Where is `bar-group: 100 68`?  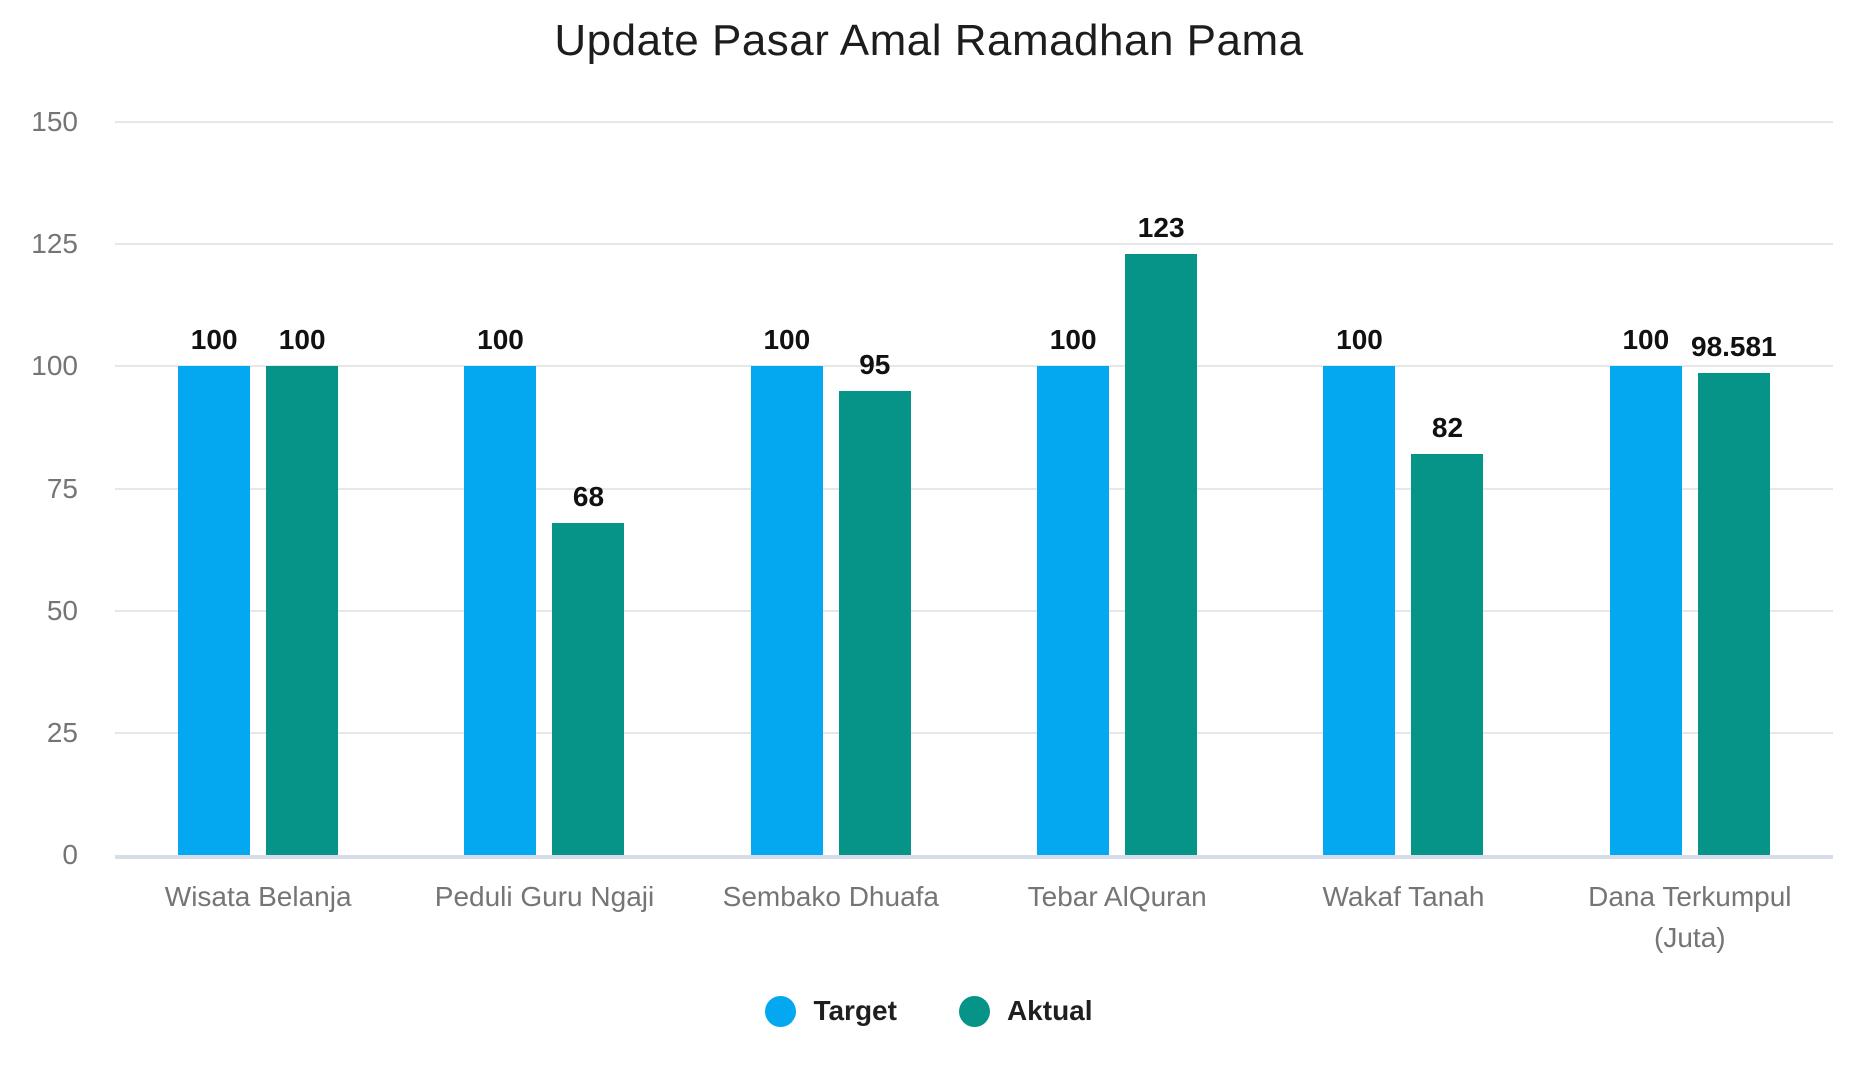 bar-group: 100 68 is located at coordinates (544, 488).